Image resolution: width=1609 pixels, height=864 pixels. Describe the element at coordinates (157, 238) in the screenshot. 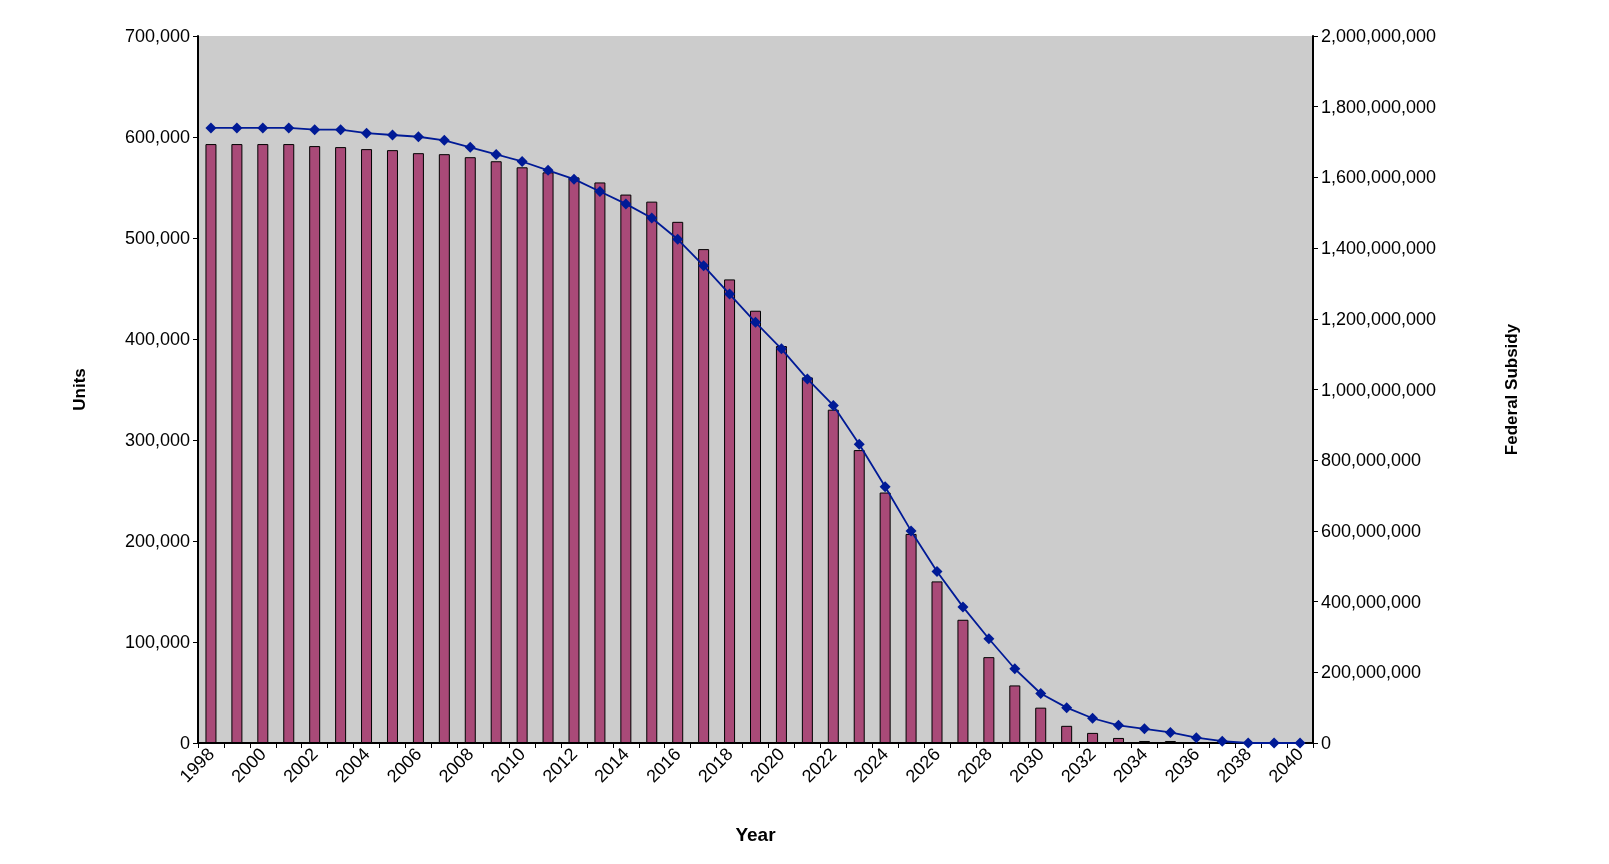

I see `y-tick-label: 500,000` at that location.